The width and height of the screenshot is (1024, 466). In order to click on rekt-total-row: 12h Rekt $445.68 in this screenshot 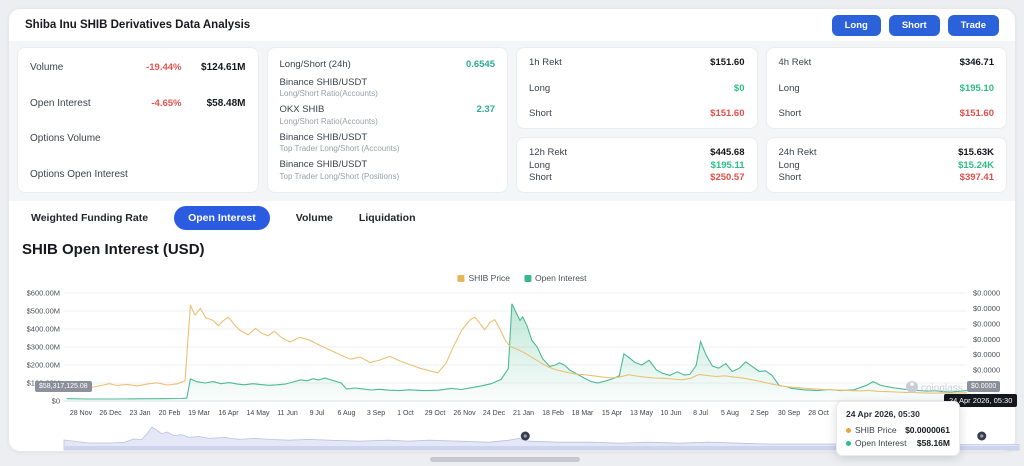, I will do `click(637, 152)`.